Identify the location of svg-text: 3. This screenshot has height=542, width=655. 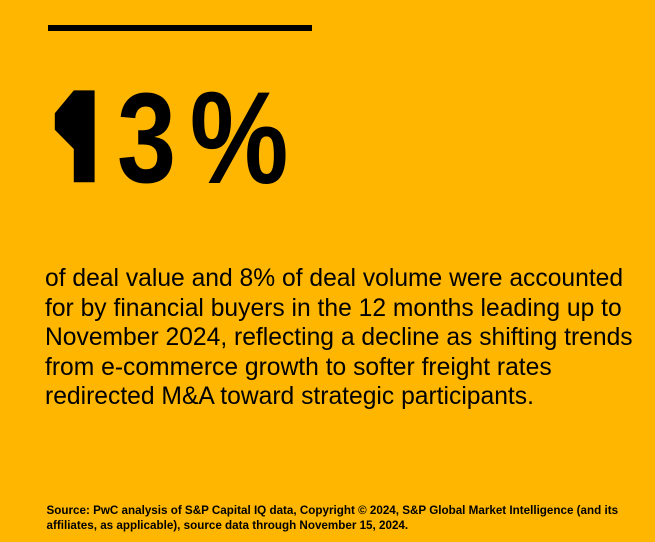
(146, 138).